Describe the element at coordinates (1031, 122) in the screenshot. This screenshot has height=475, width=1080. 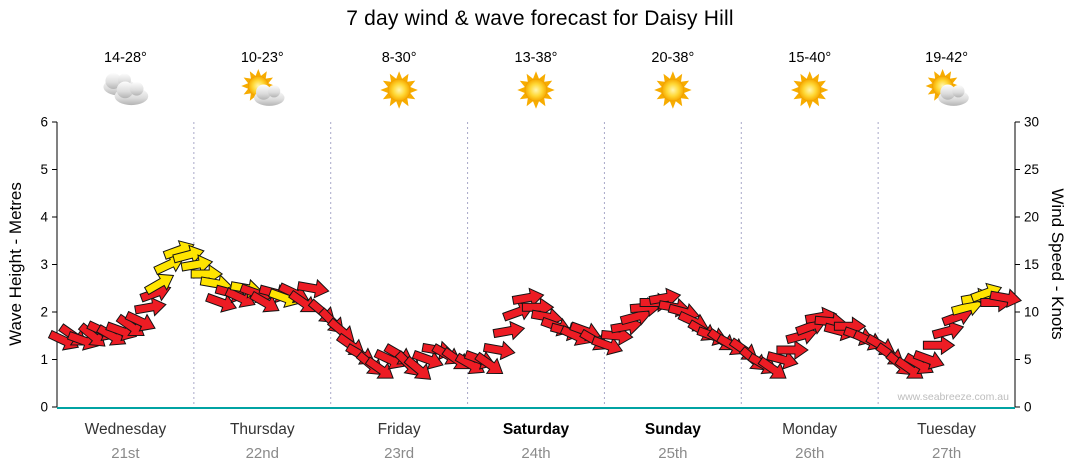
I see `right-axis-tick-label: 30` at that location.